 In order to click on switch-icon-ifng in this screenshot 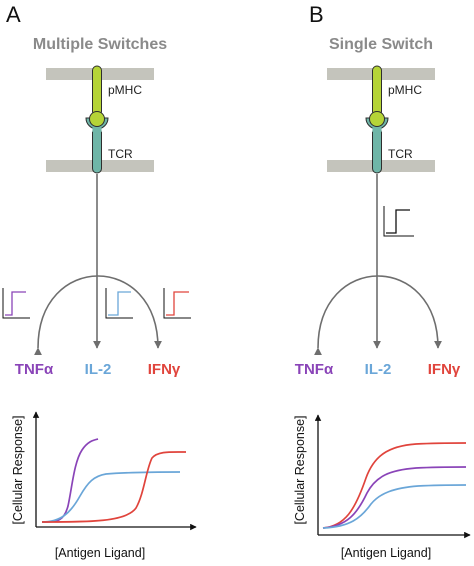, I will do `click(177, 303)`.